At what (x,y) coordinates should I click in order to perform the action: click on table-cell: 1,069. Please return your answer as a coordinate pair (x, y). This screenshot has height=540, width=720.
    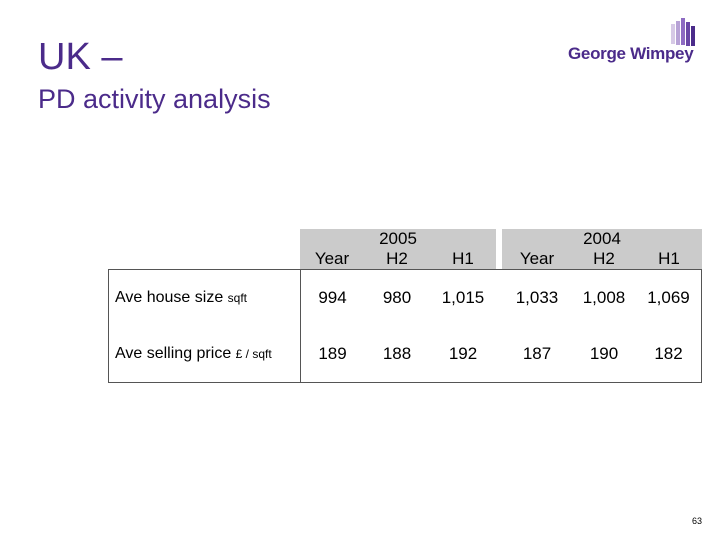
    Looking at the image, I should click on (669, 297).